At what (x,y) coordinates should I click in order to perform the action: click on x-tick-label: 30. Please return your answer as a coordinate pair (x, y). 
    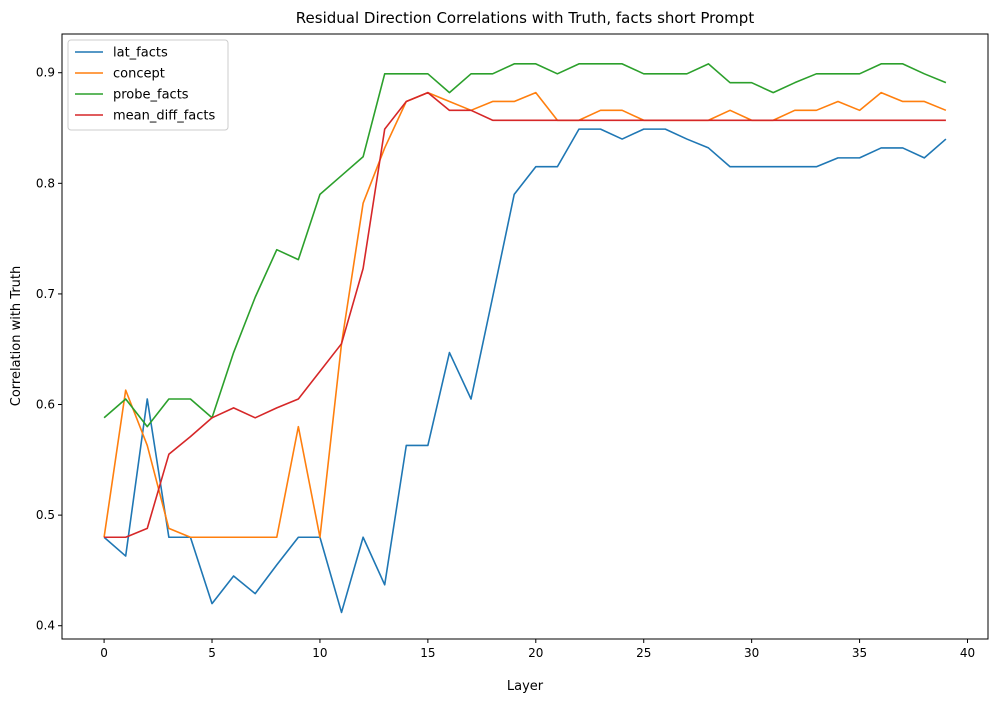
    Looking at the image, I should click on (751, 653).